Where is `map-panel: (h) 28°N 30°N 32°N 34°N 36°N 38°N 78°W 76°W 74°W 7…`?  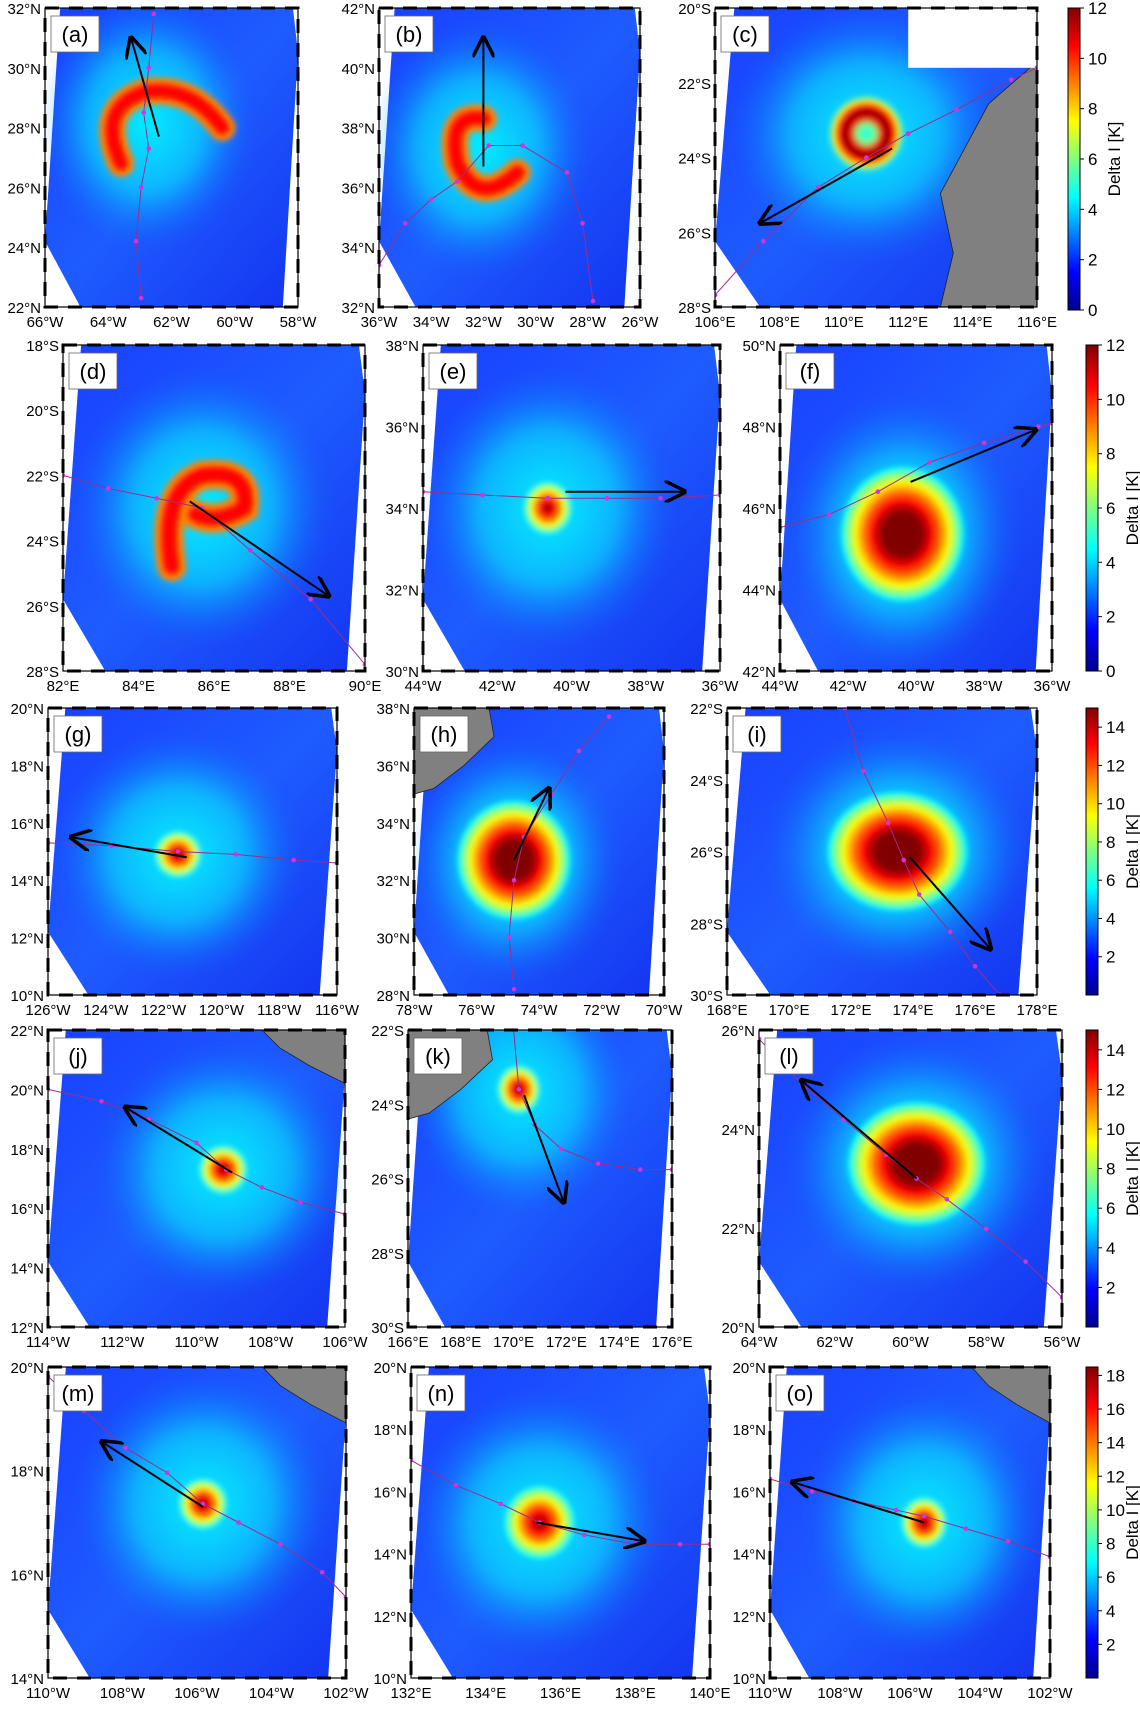
map-panel: (h) 28°N 30°N 32°N 34°N 36°N 38°N 78°W 76°W 74°W 7… is located at coordinates (529, 860).